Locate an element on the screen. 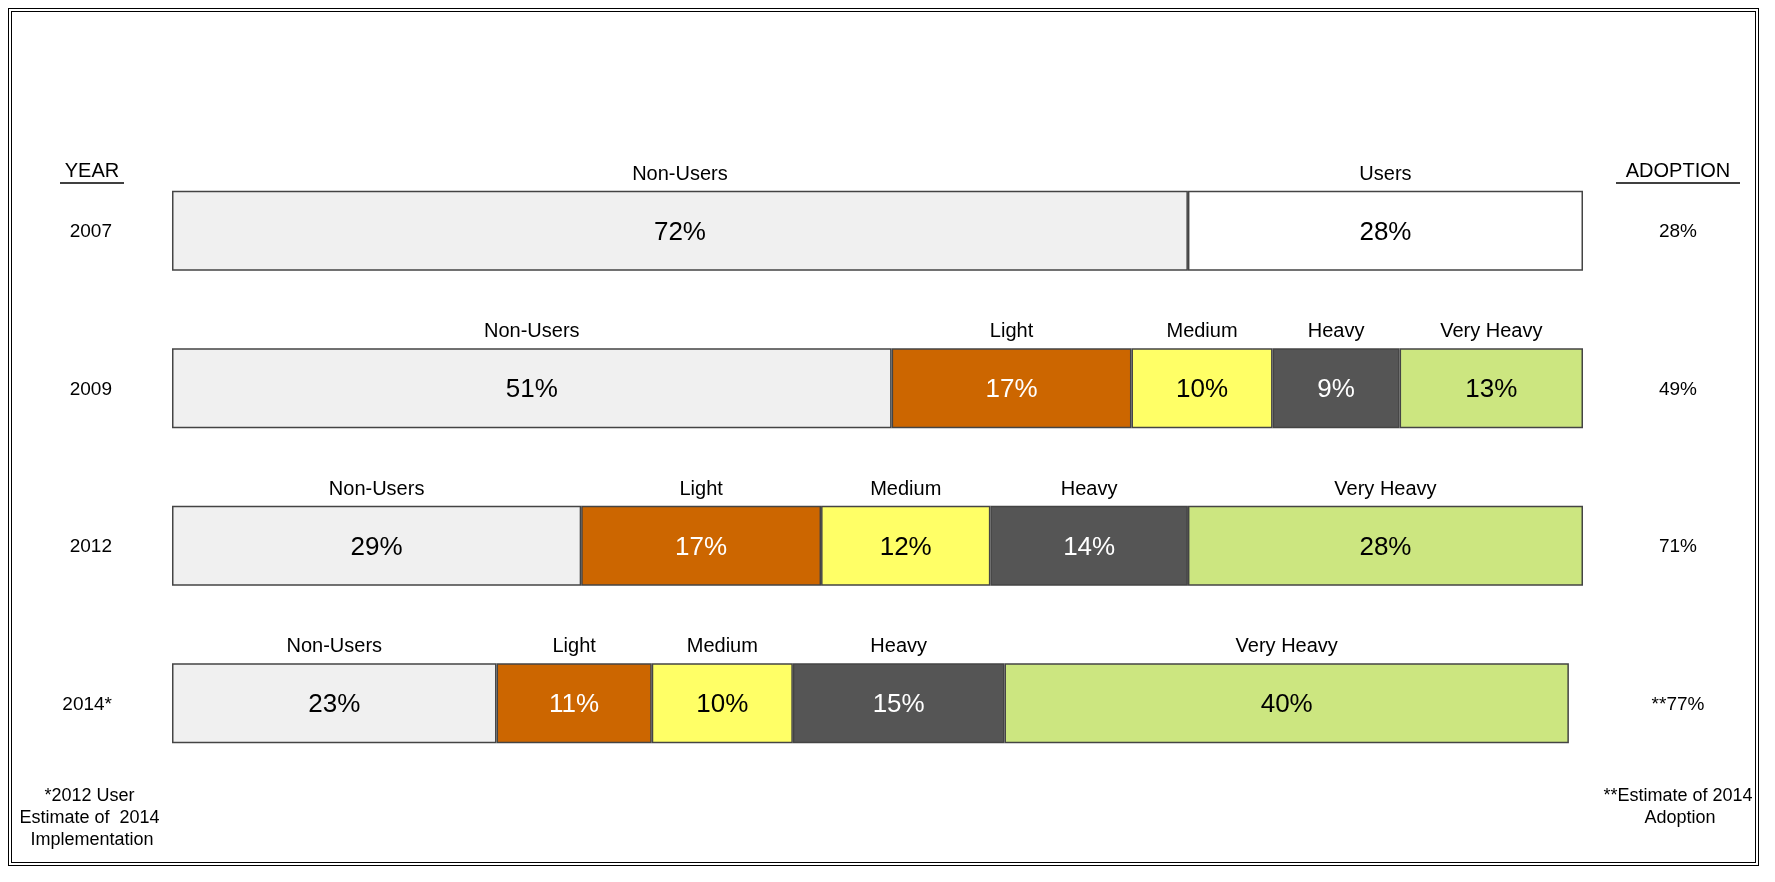 This screenshot has width=1775, height=882. text: *2012 User Estimate of 2014 Implementation is located at coordinates (92, 817).